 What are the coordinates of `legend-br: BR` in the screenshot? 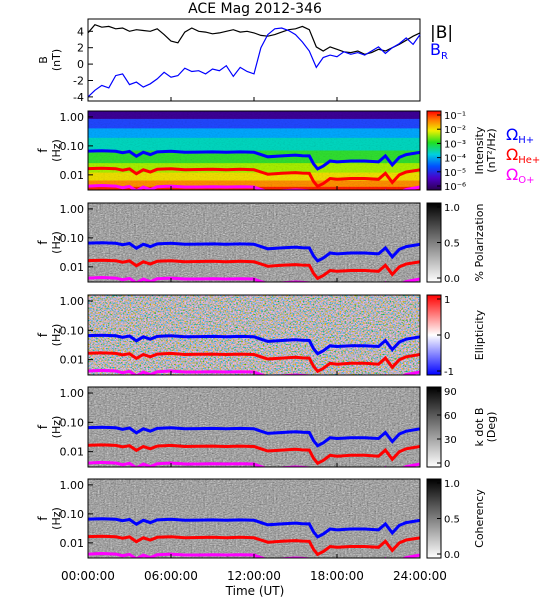 It's located at (439, 51).